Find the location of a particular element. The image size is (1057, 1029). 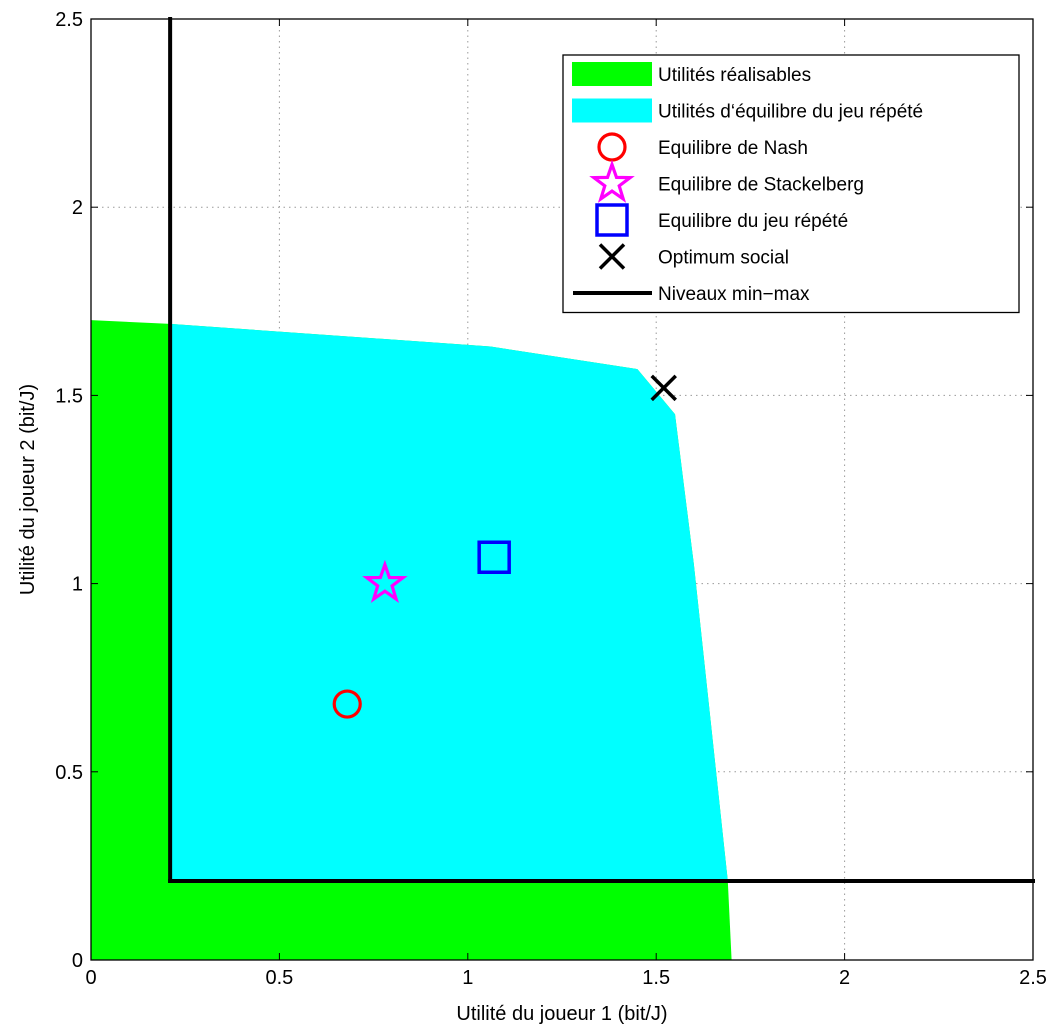

x-tick-label: 0 is located at coordinates (90, 978).